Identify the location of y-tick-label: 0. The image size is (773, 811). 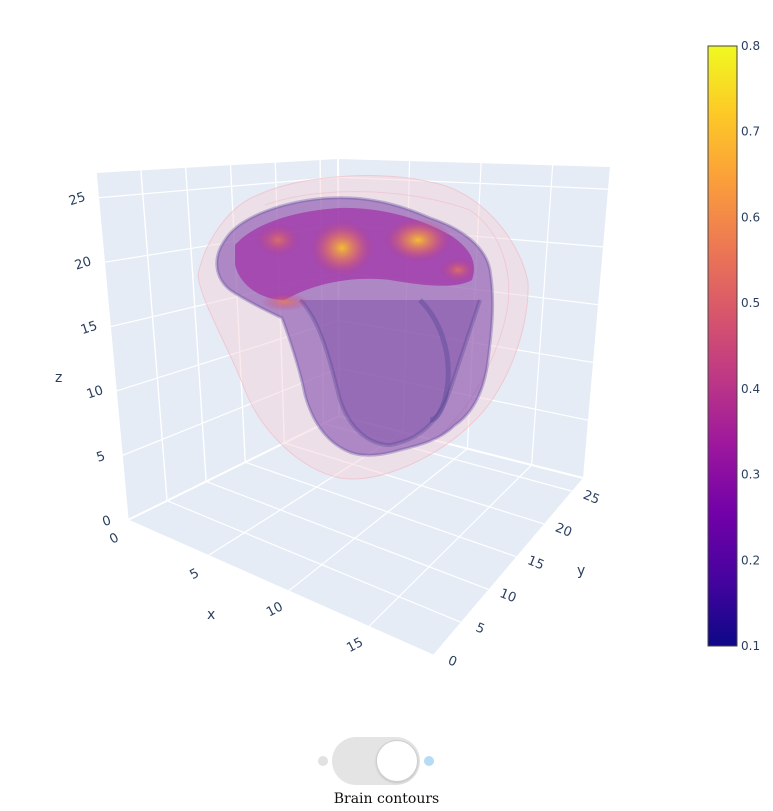
(452, 661).